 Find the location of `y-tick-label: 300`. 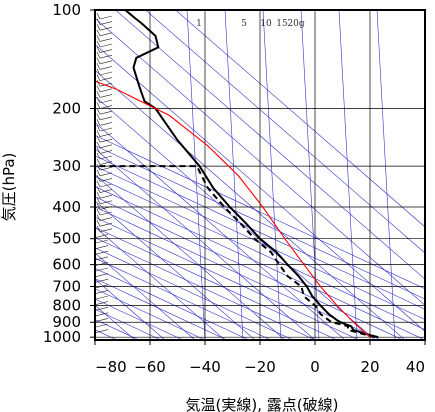

y-tick-label: 300 is located at coordinates (66, 166).